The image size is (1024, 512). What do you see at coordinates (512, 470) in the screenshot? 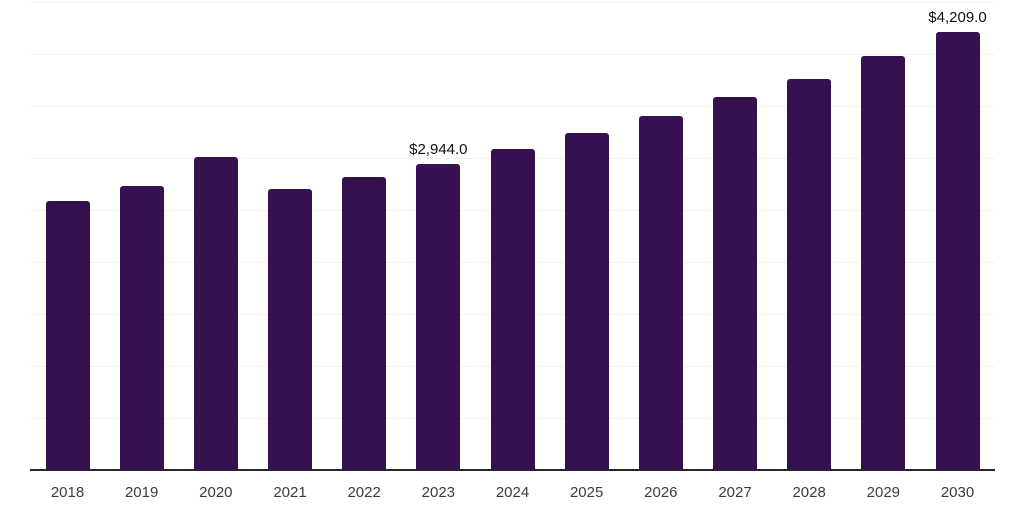
I see `x-axis-line` at bounding box center [512, 470].